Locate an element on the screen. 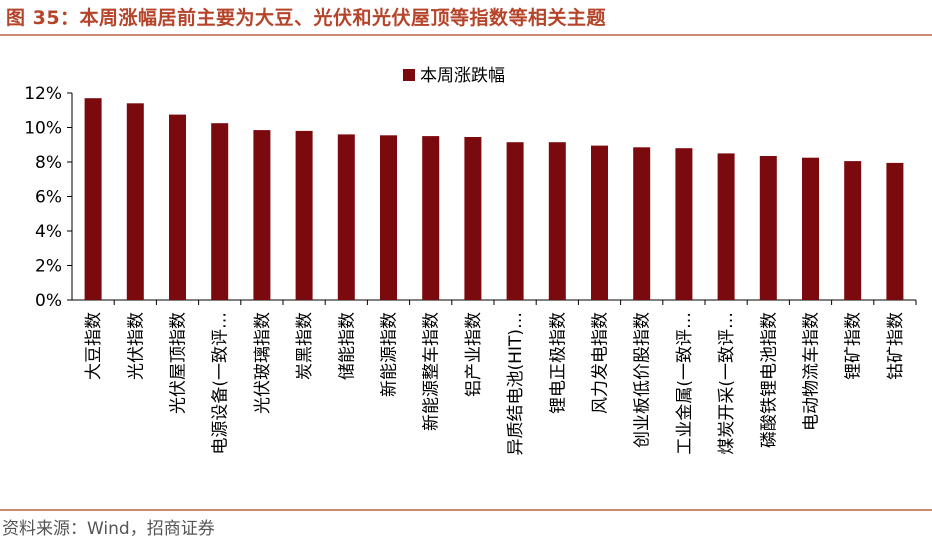 The image size is (932, 544). y-tick-label: 10% is located at coordinates (43, 129).